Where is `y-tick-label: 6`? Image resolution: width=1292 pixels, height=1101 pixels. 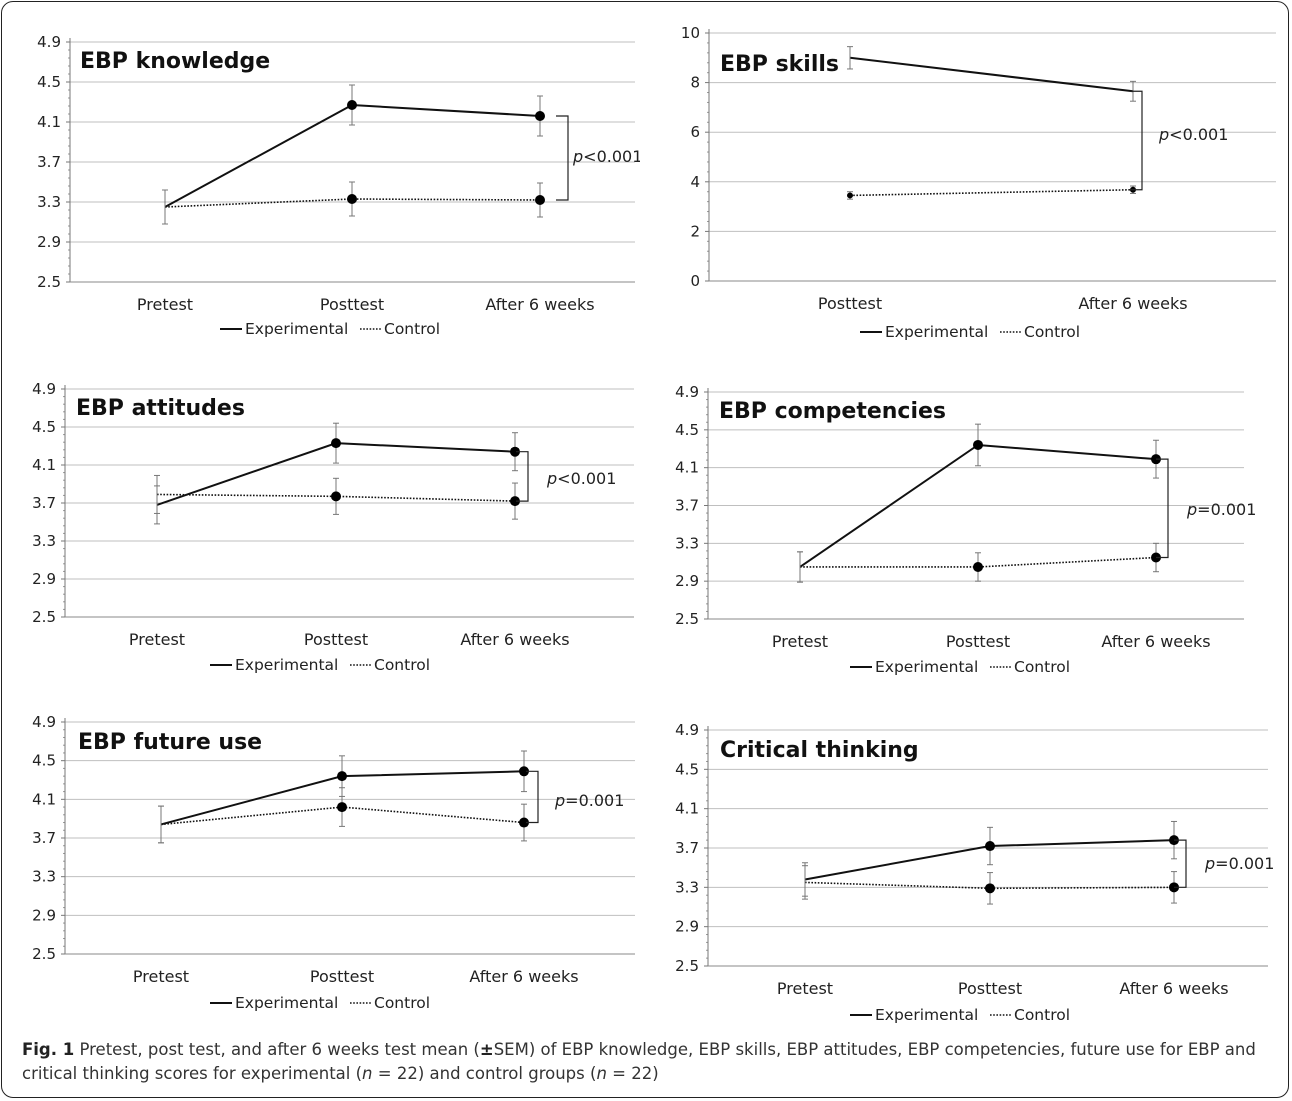 y-tick-label: 6 is located at coordinates (695, 132).